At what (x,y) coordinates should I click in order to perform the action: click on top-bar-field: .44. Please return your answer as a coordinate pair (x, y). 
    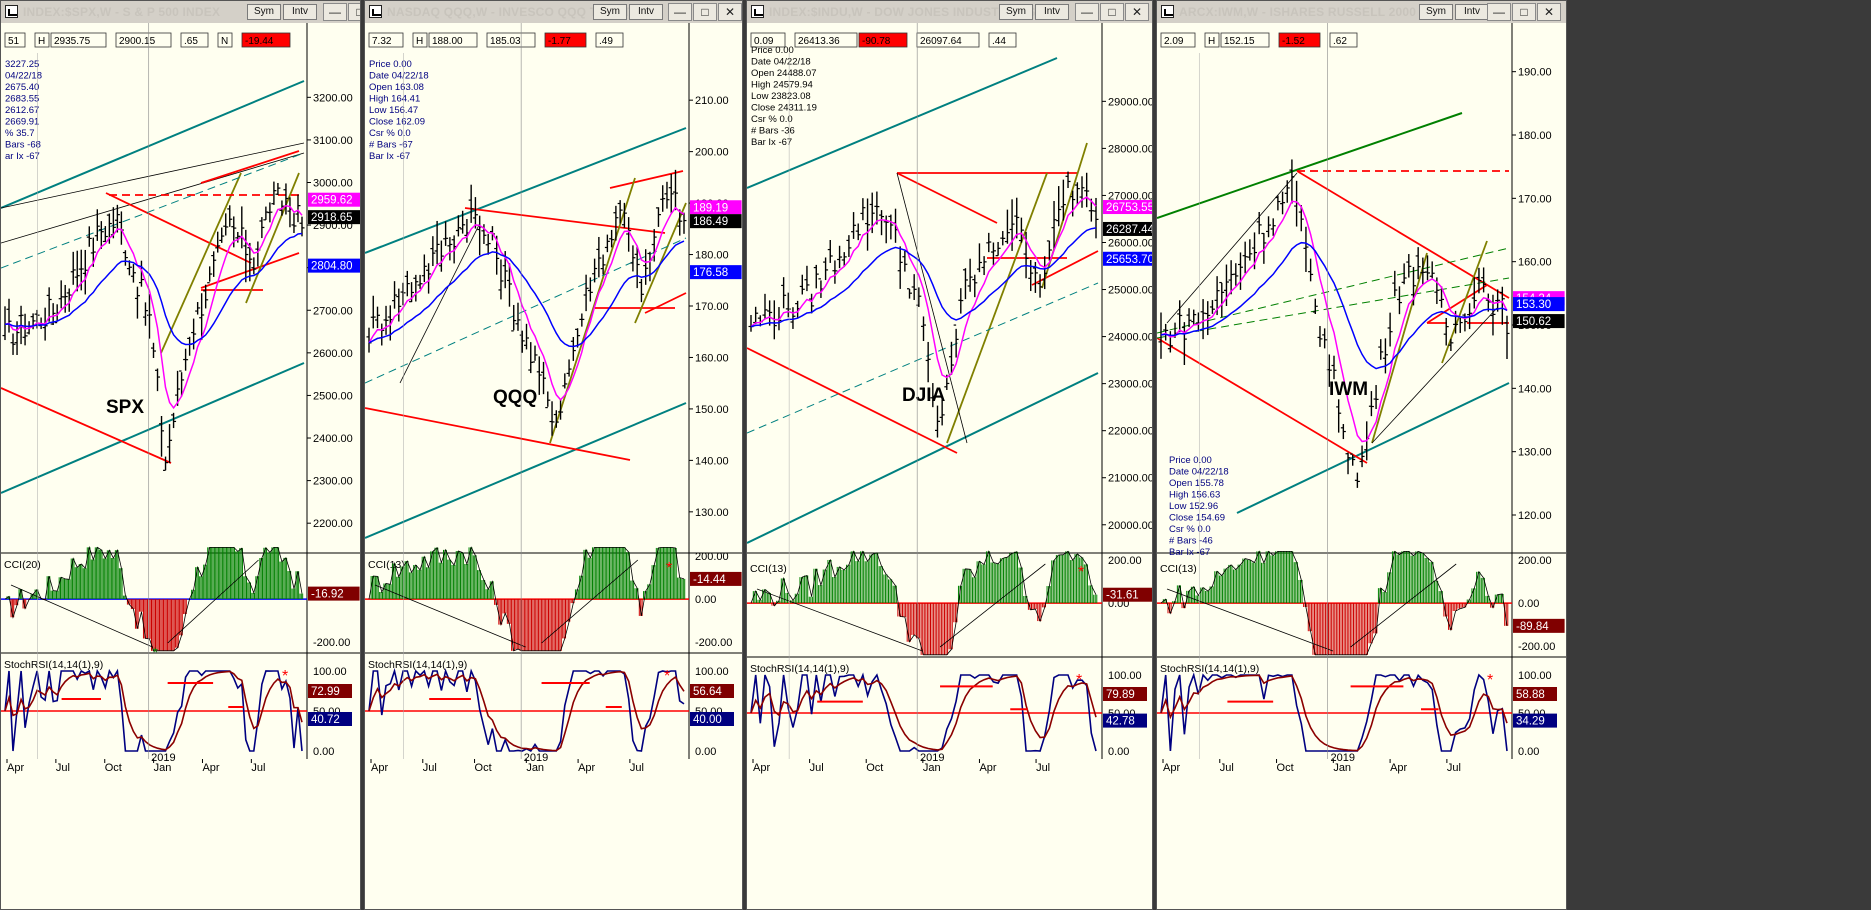
    Looking at the image, I should click on (999, 41).